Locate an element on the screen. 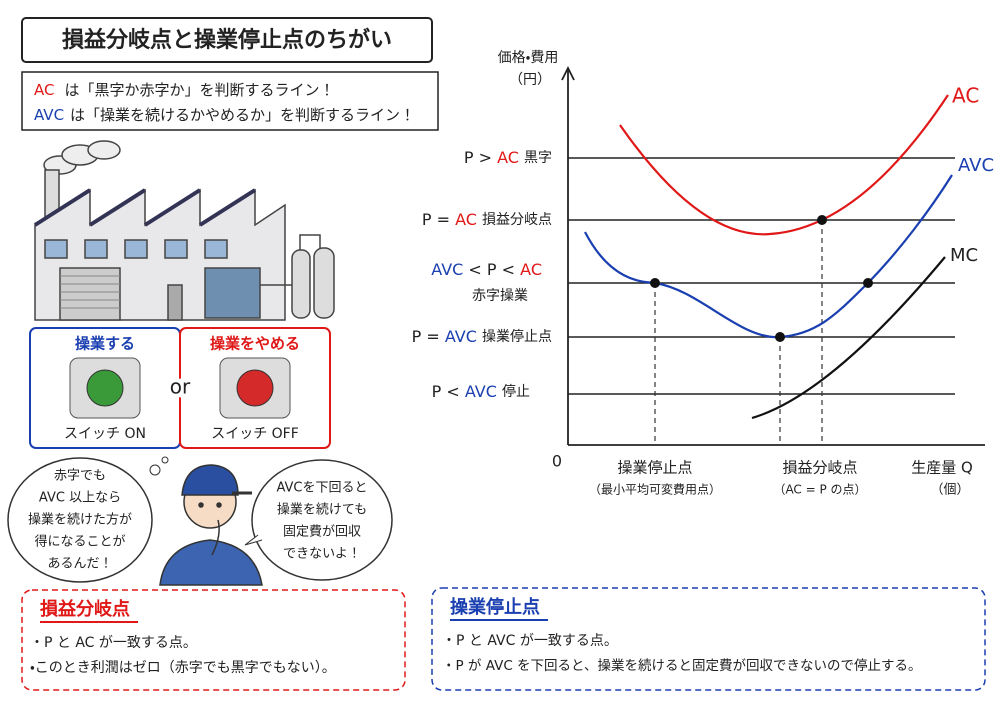 The width and height of the screenshot is (1000, 706). bubble-text: 赤字でも is located at coordinates (80, 476).